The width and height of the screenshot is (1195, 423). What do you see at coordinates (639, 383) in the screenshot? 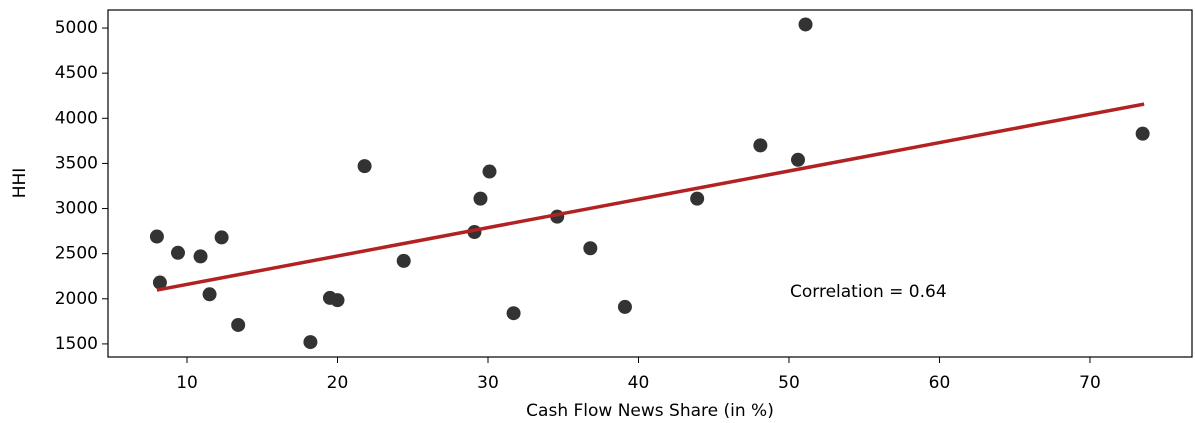
I see `x-tick-label: 40` at bounding box center [639, 383].